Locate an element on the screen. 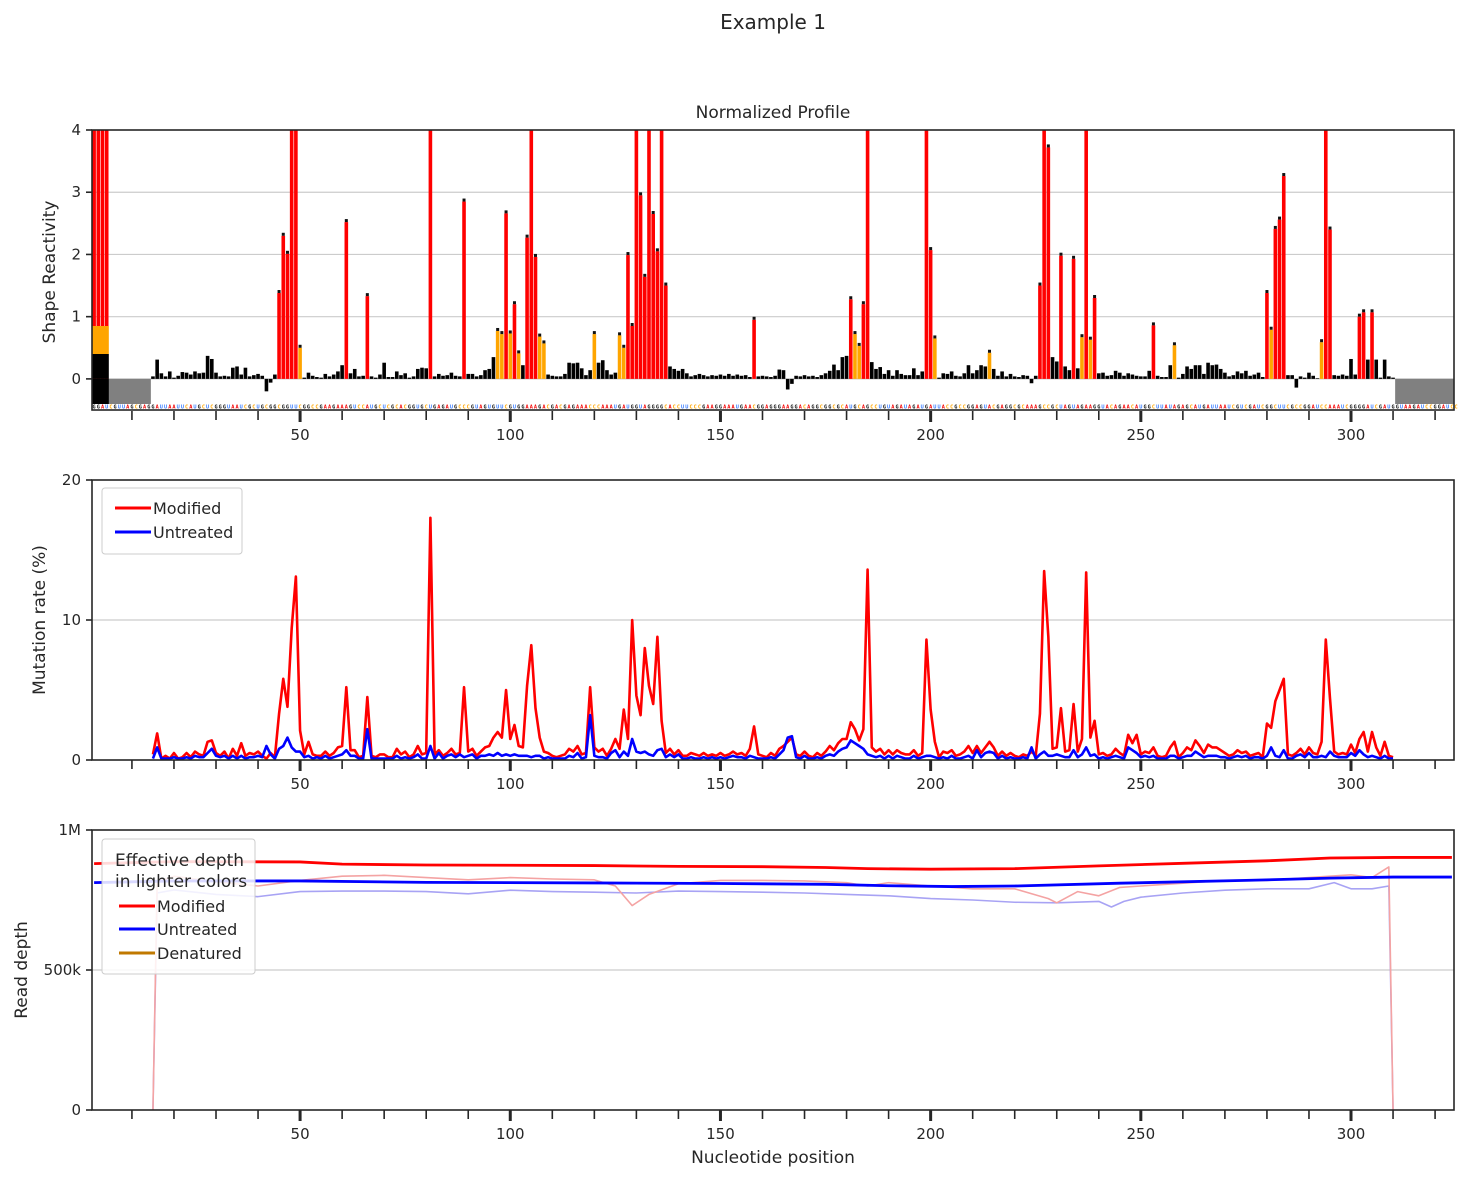 The width and height of the screenshot is (1470, 1181). x-tick-label: 300 is located at coordinates (1351, 435).